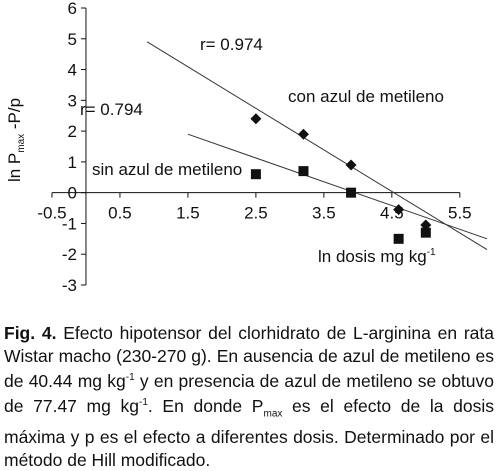  I want to click on x-tick-label: 3.5, so click(324, 213).